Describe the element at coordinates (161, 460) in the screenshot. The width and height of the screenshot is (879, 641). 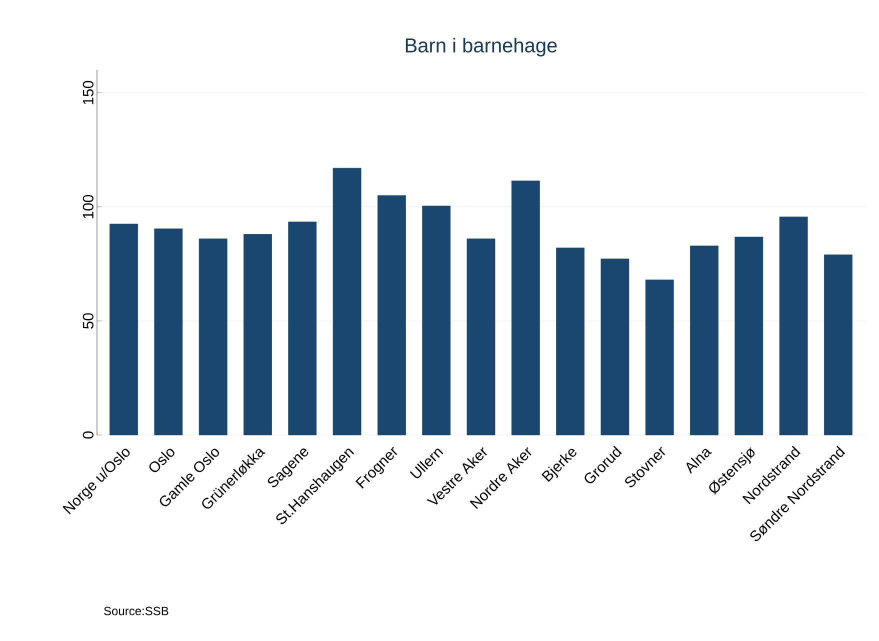
I see `x-tick-label: Oslo` at that location.